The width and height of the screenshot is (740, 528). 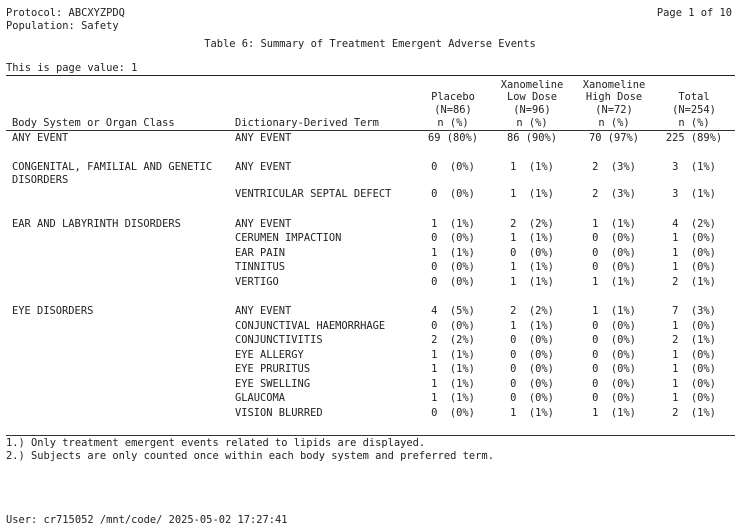 I want to click on col-low-line4: n (%), so click(x=532, y=123).